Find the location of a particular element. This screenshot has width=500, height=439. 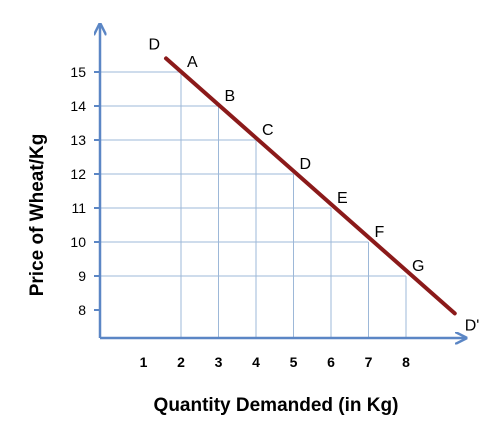

curve-start-label: D is located at coordinates (154, 44).